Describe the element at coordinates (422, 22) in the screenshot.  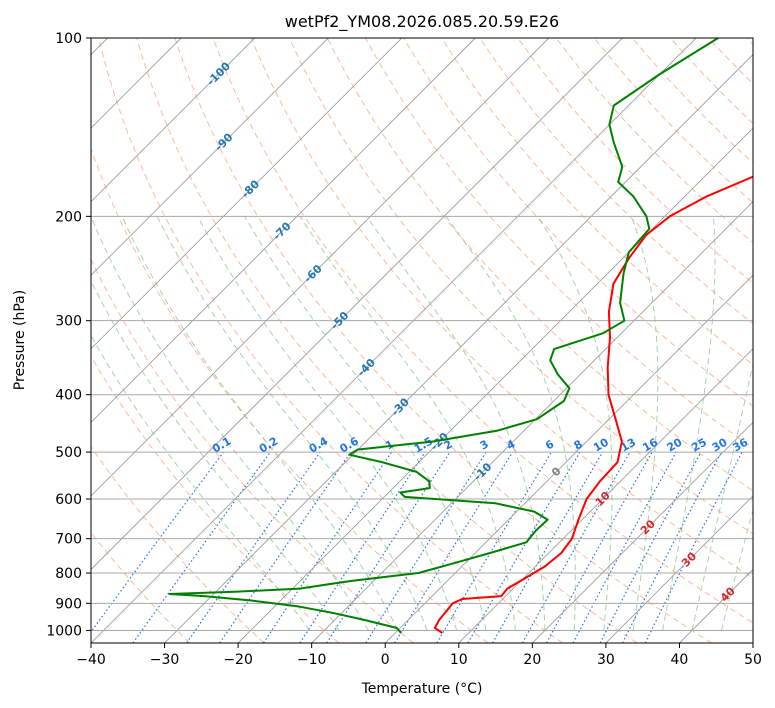
I see `chart-title: wetPf2_YM08.2026.085.20.59.E26` at that location.